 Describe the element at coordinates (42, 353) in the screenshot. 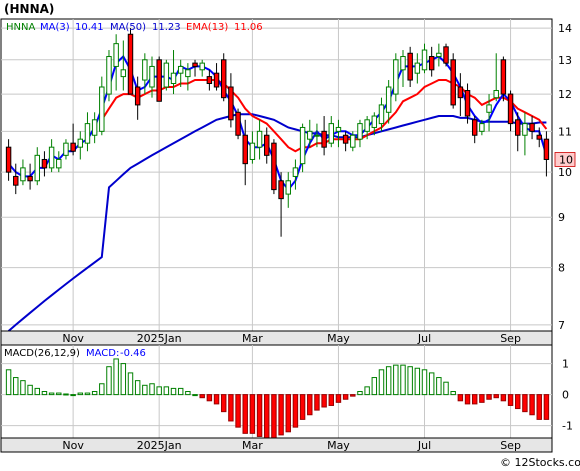

I see `macd-legend-label: MACD(26,12,9)` at that location.